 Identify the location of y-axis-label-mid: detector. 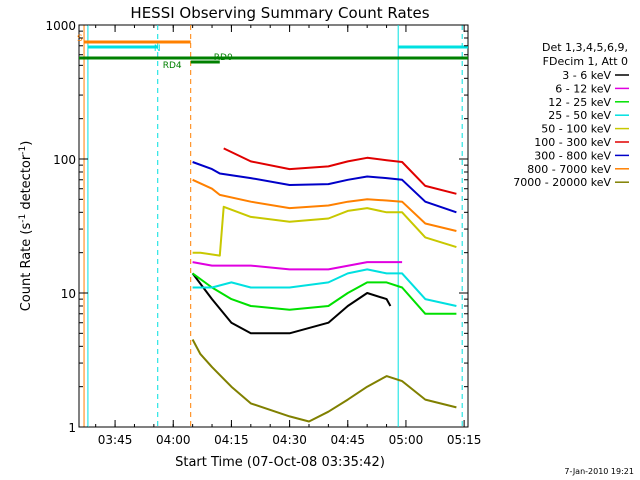
(26, 184).